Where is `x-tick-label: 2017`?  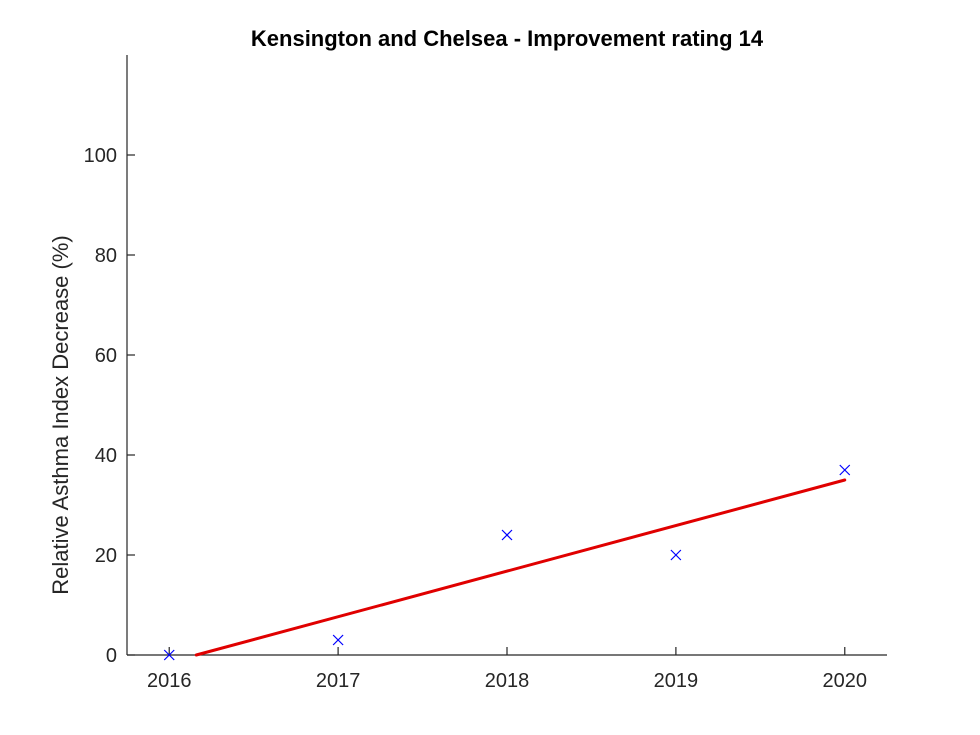
x-tick-label: 2017 is located at coordinates (338, 681).